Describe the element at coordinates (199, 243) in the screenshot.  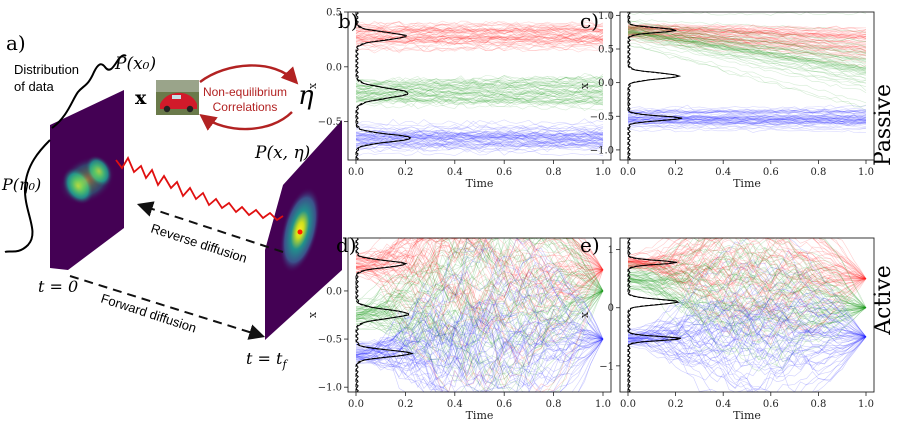
I see `label-reverse-diffusion: Reverse diffusion` at that location.